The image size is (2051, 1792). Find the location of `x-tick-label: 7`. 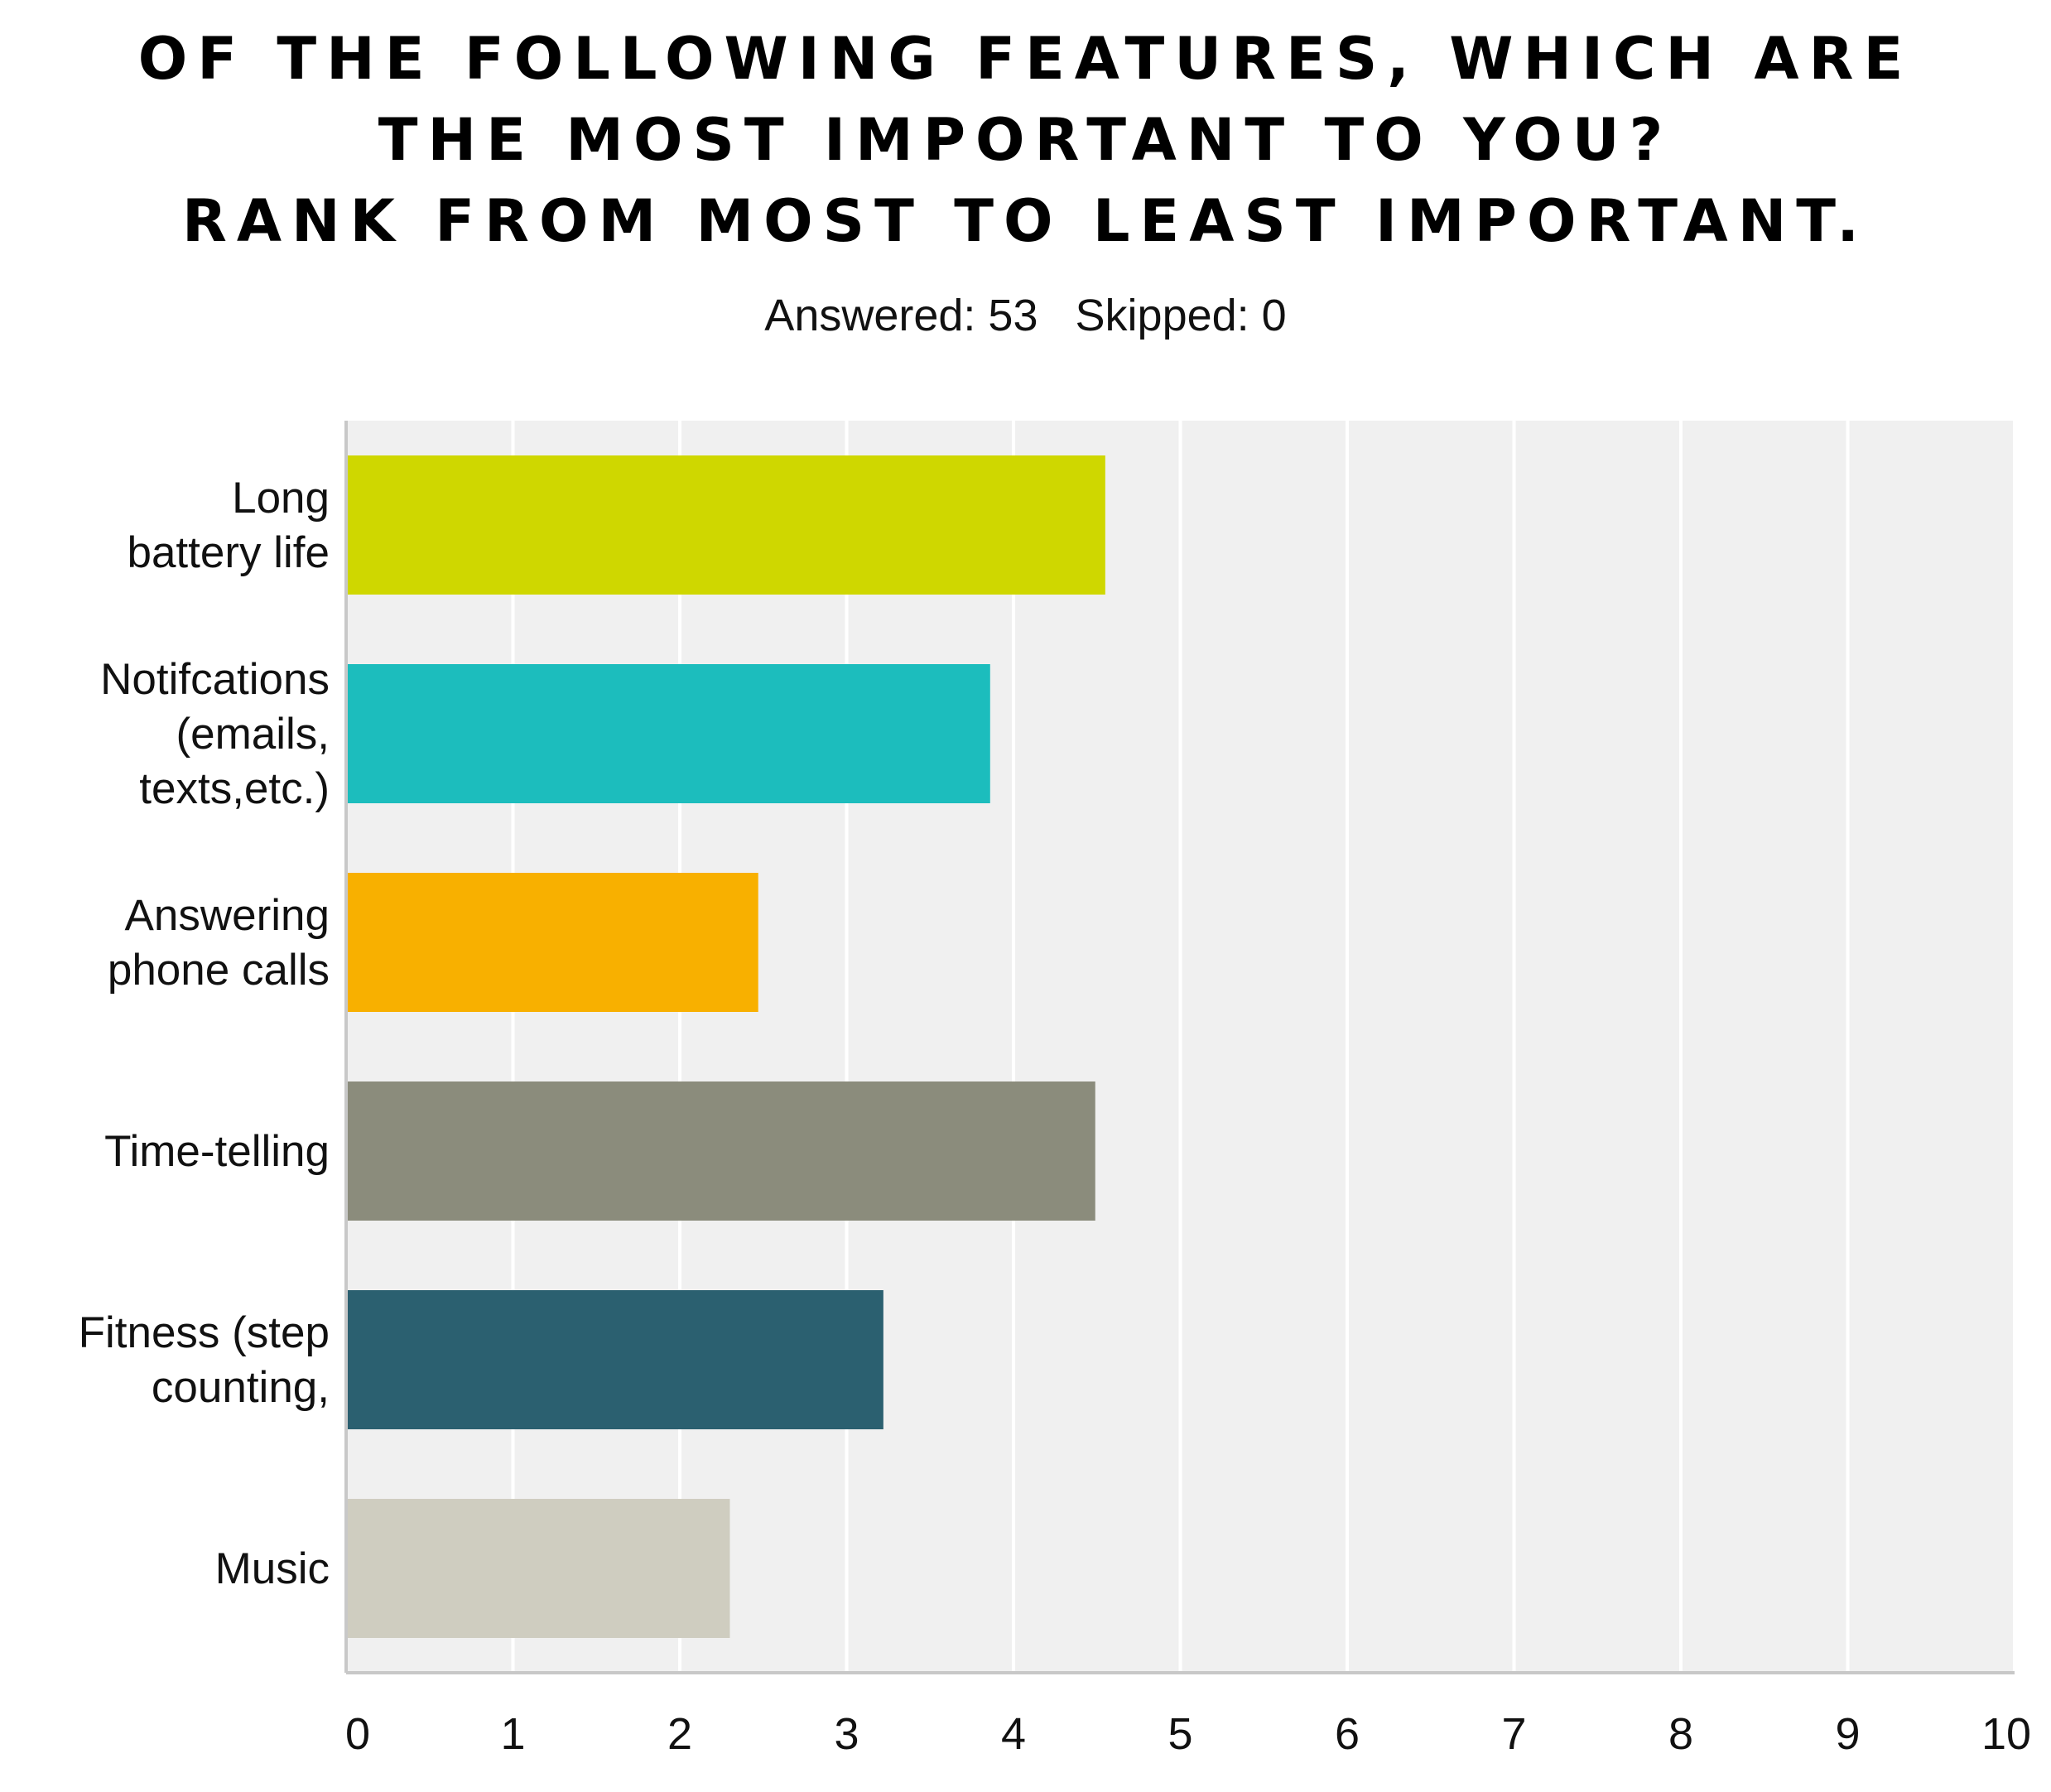

x-tick-label: 7 is located at coordinates (1514, 1734).